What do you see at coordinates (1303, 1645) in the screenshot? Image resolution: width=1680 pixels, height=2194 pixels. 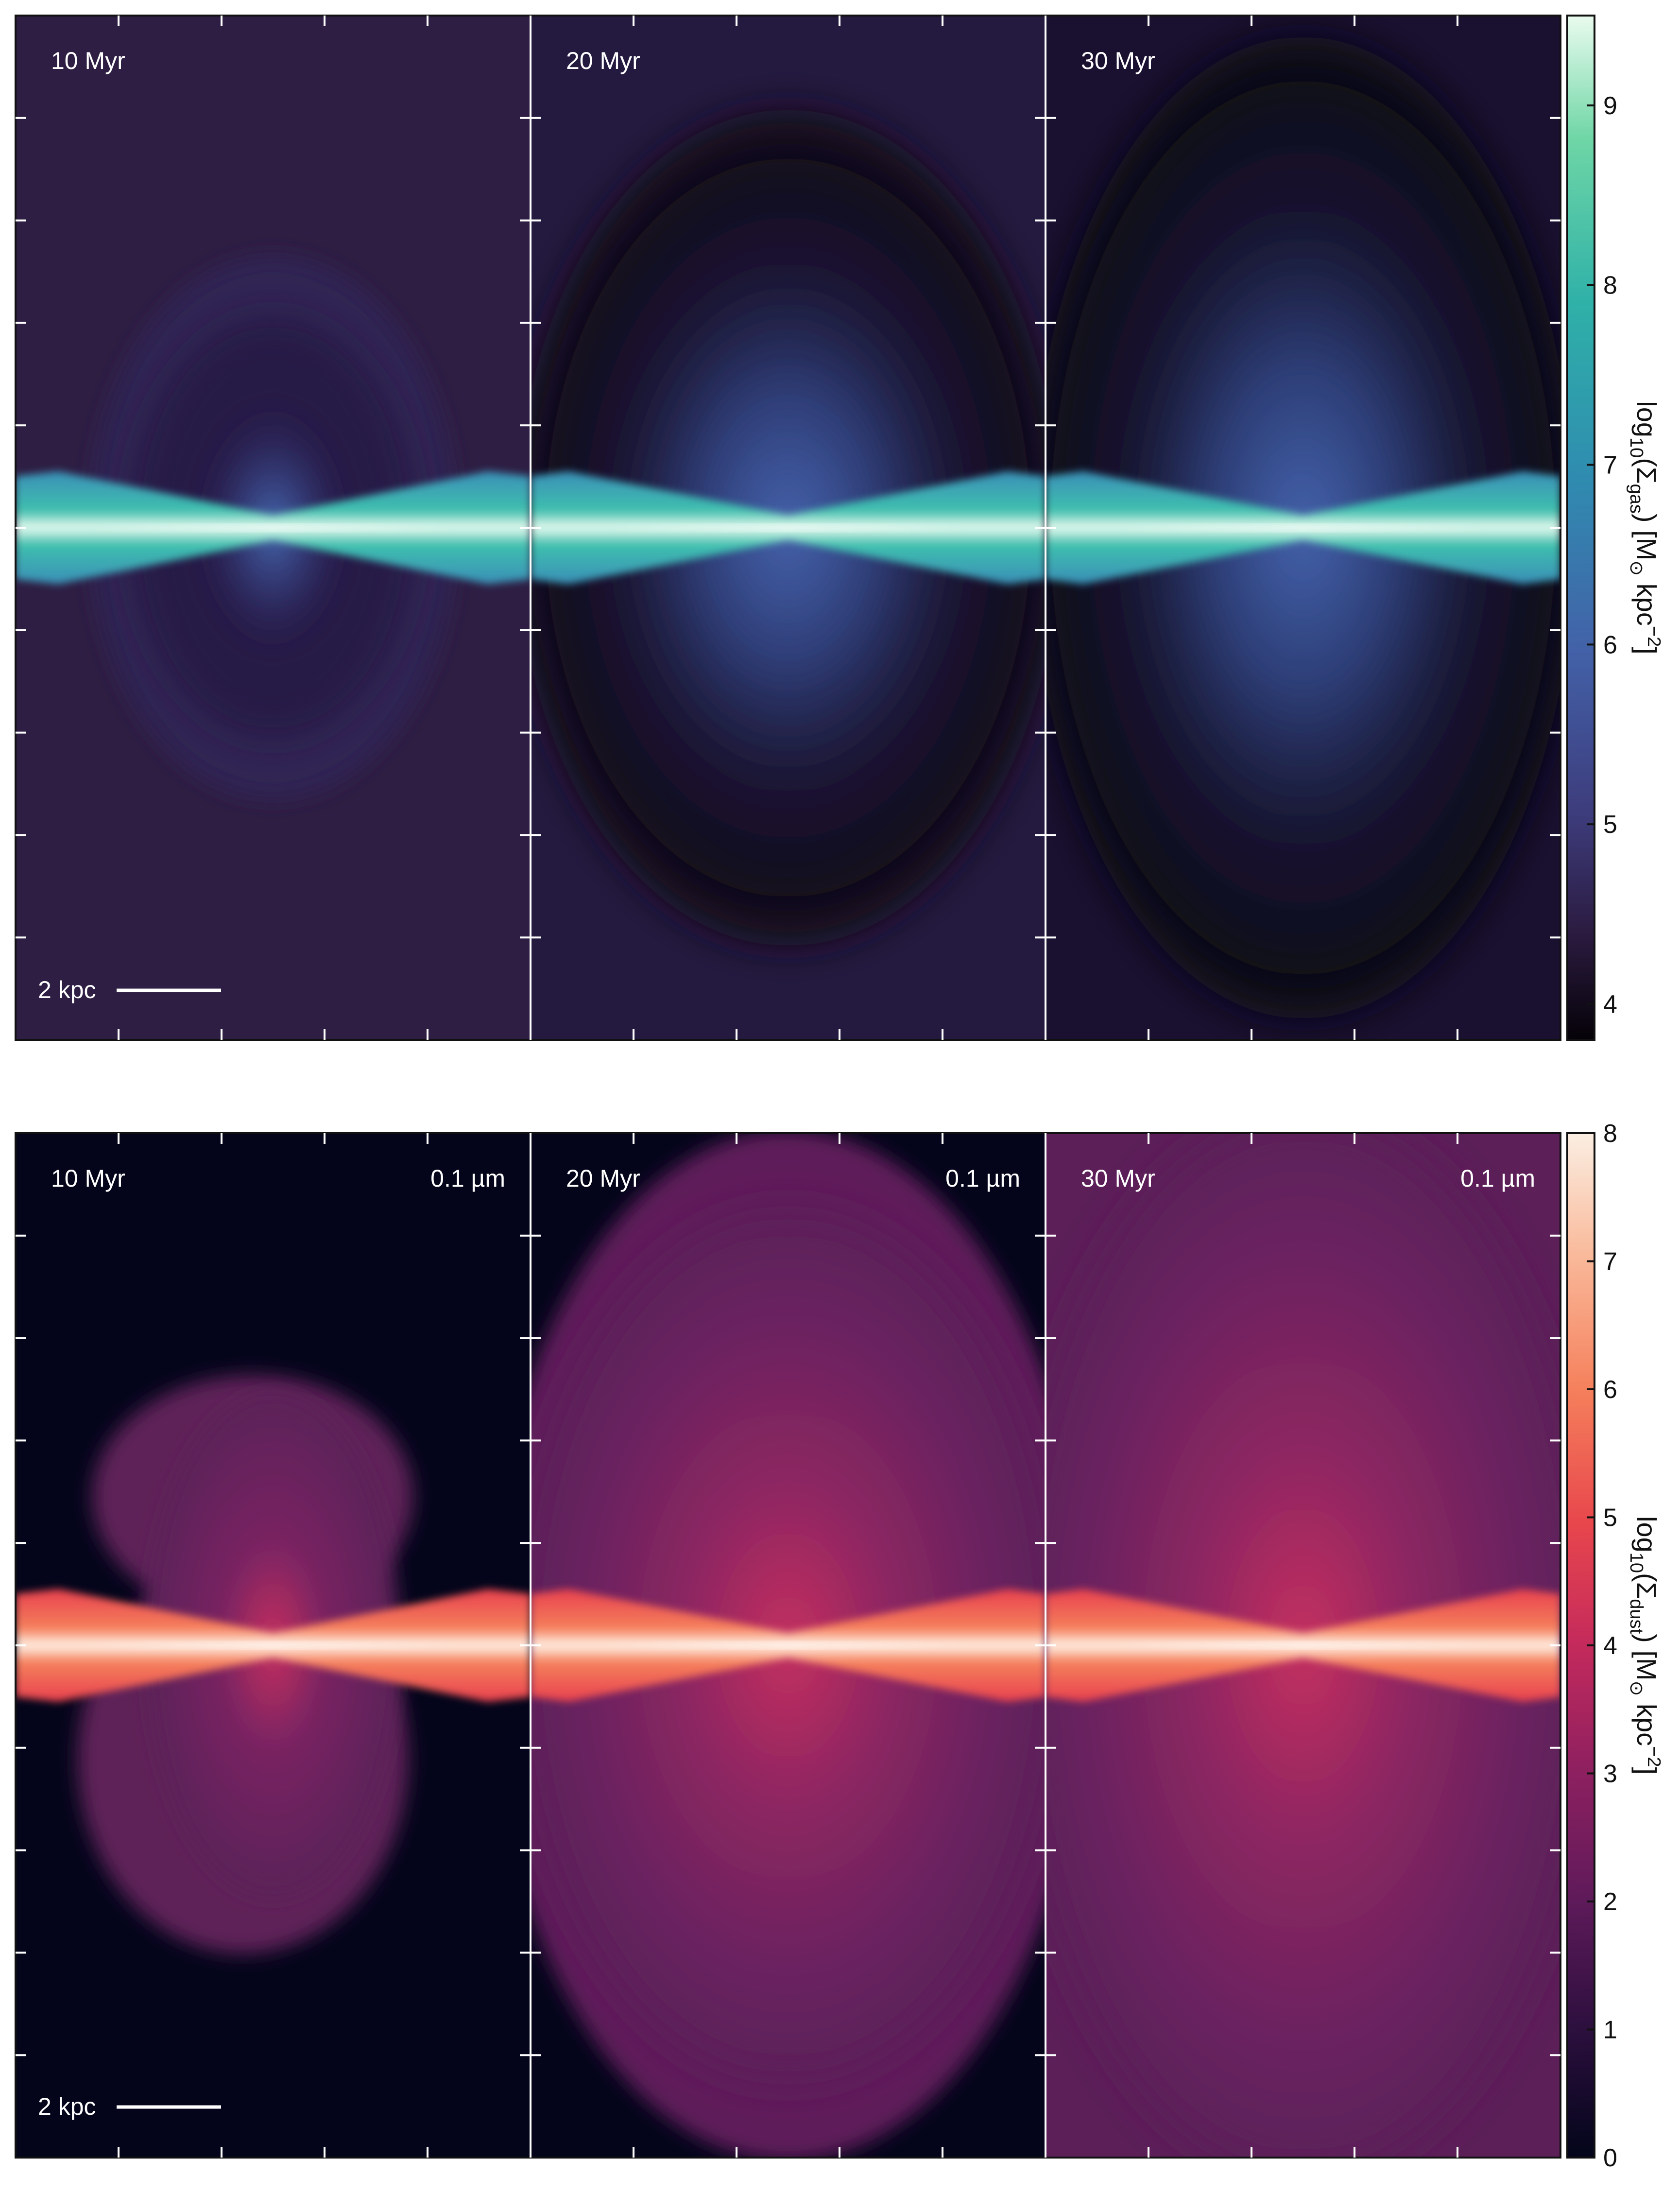 I see `bottom-panel-30myr` at bounding box center [1303, 1645].